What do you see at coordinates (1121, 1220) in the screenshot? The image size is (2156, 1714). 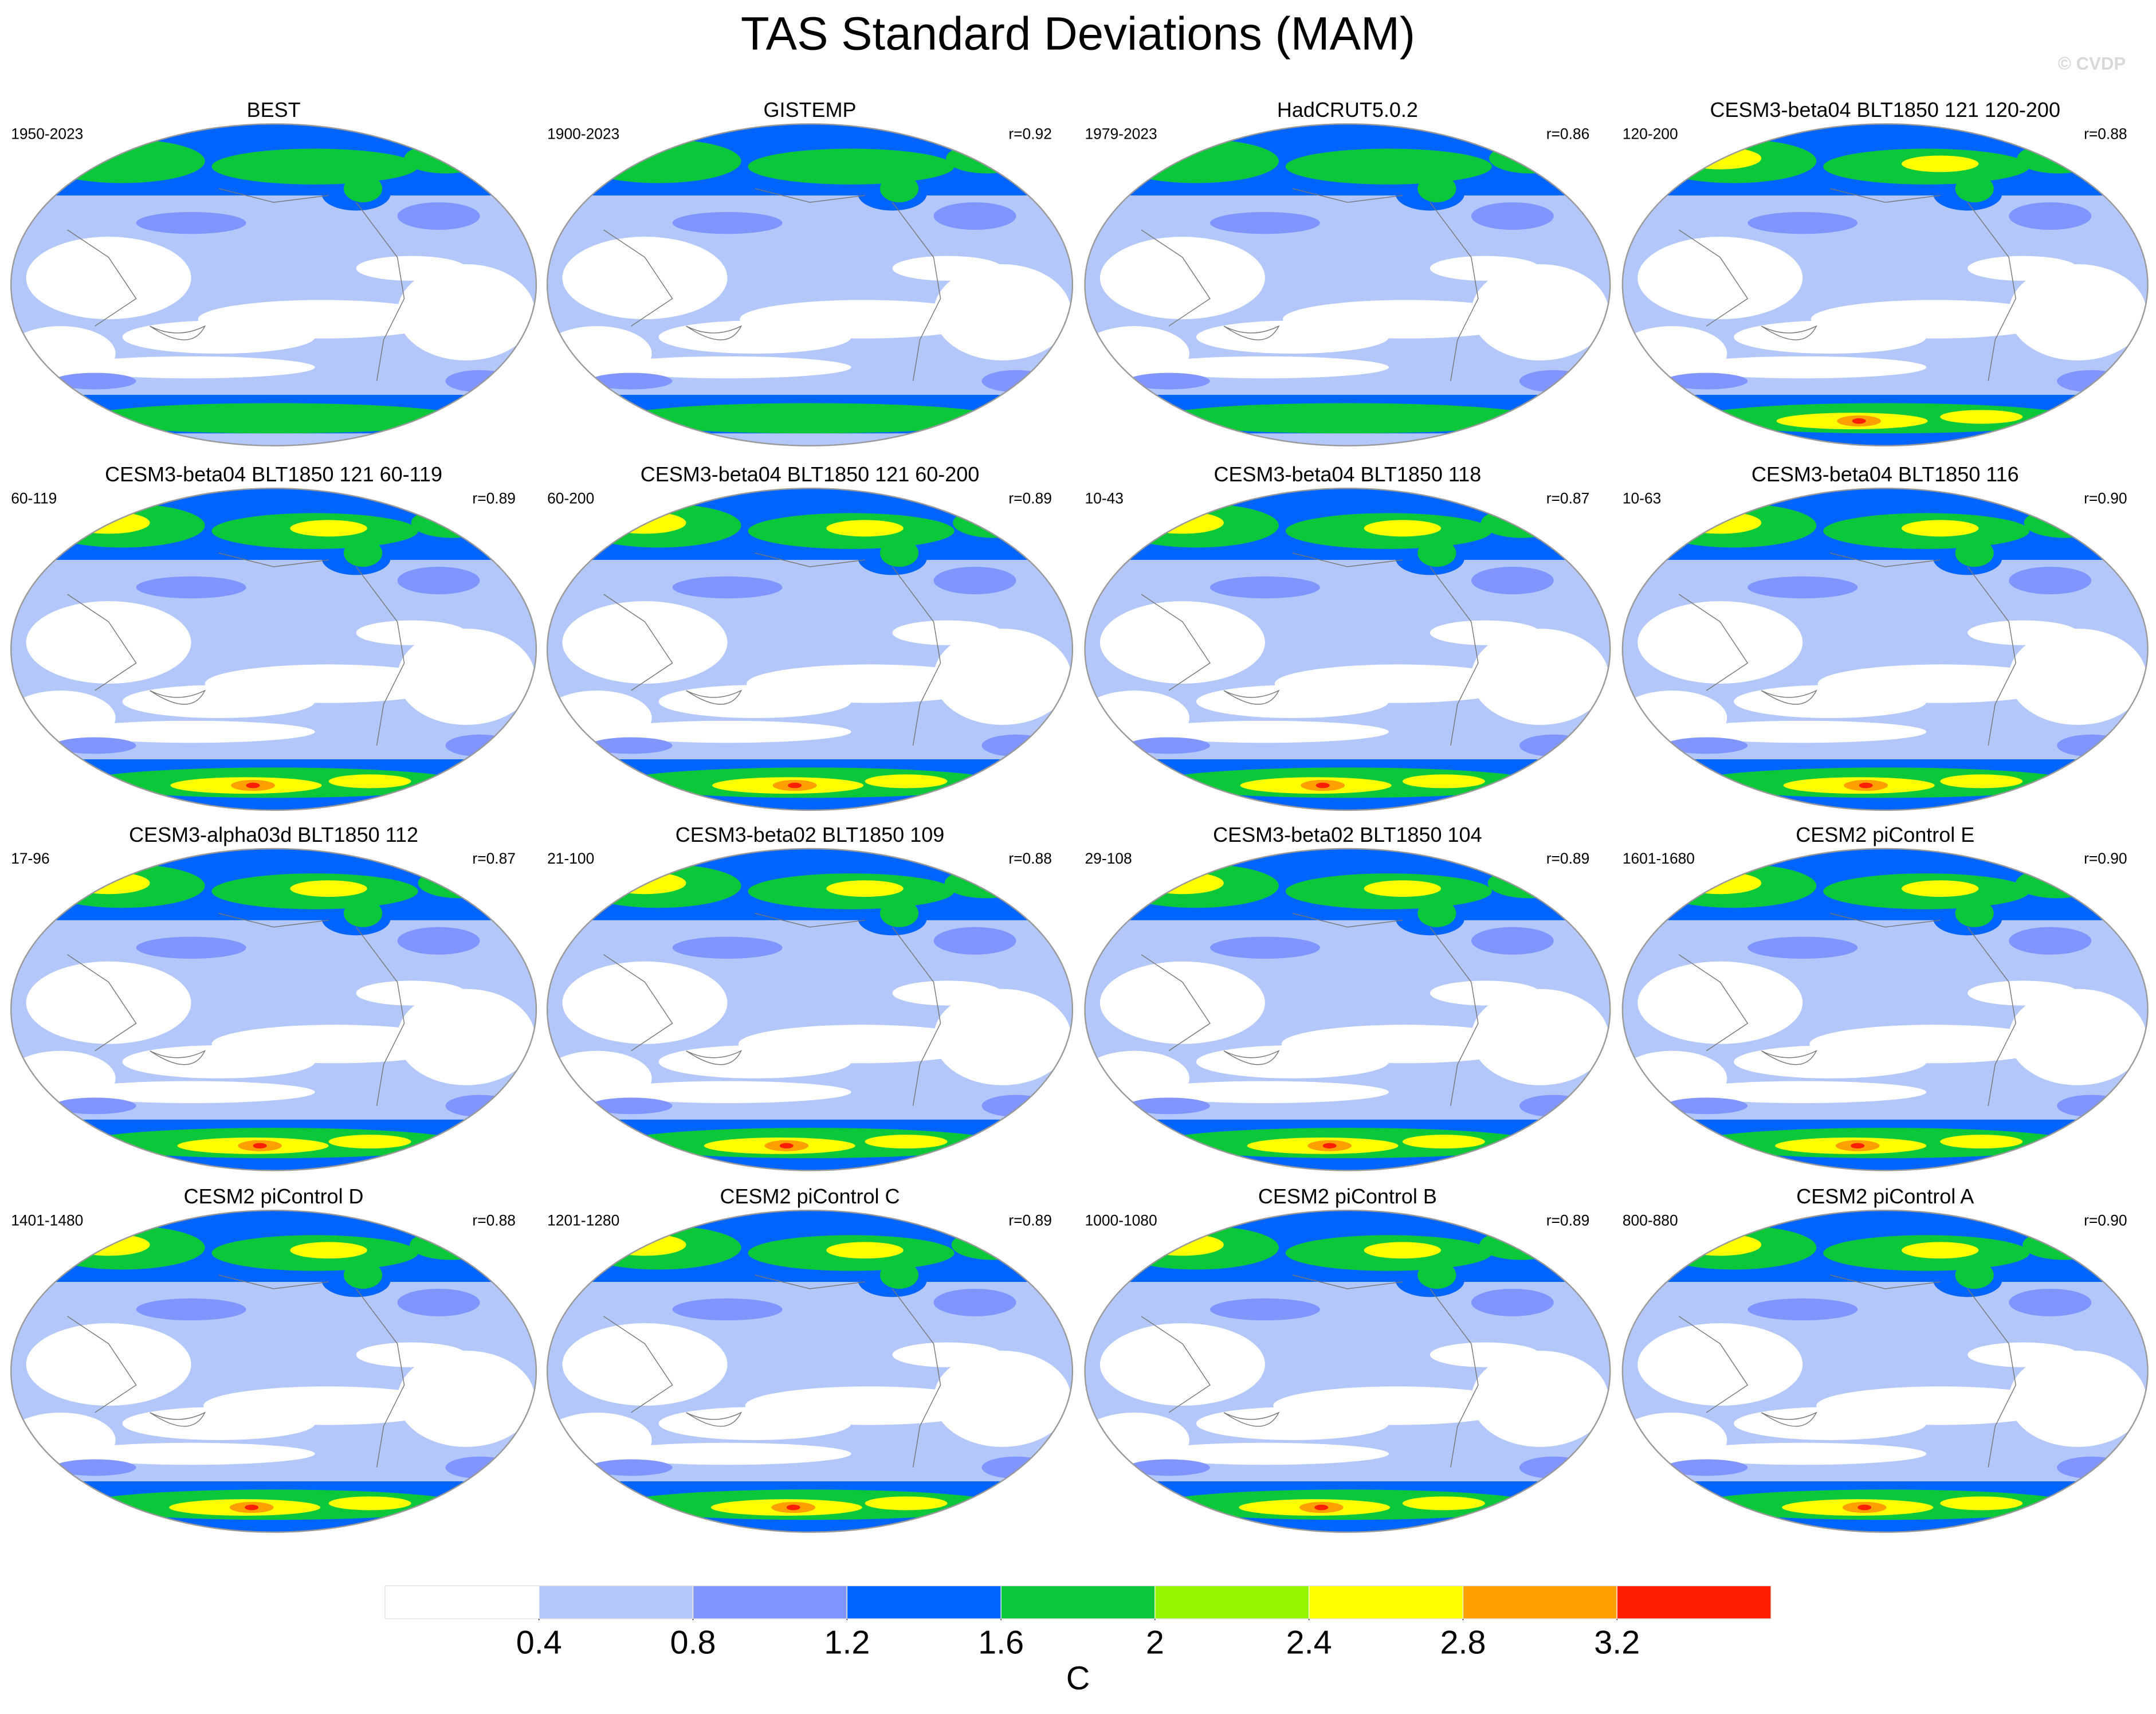 I see `panel-period: 1000-1080` at bounding box center [1121, 1220].